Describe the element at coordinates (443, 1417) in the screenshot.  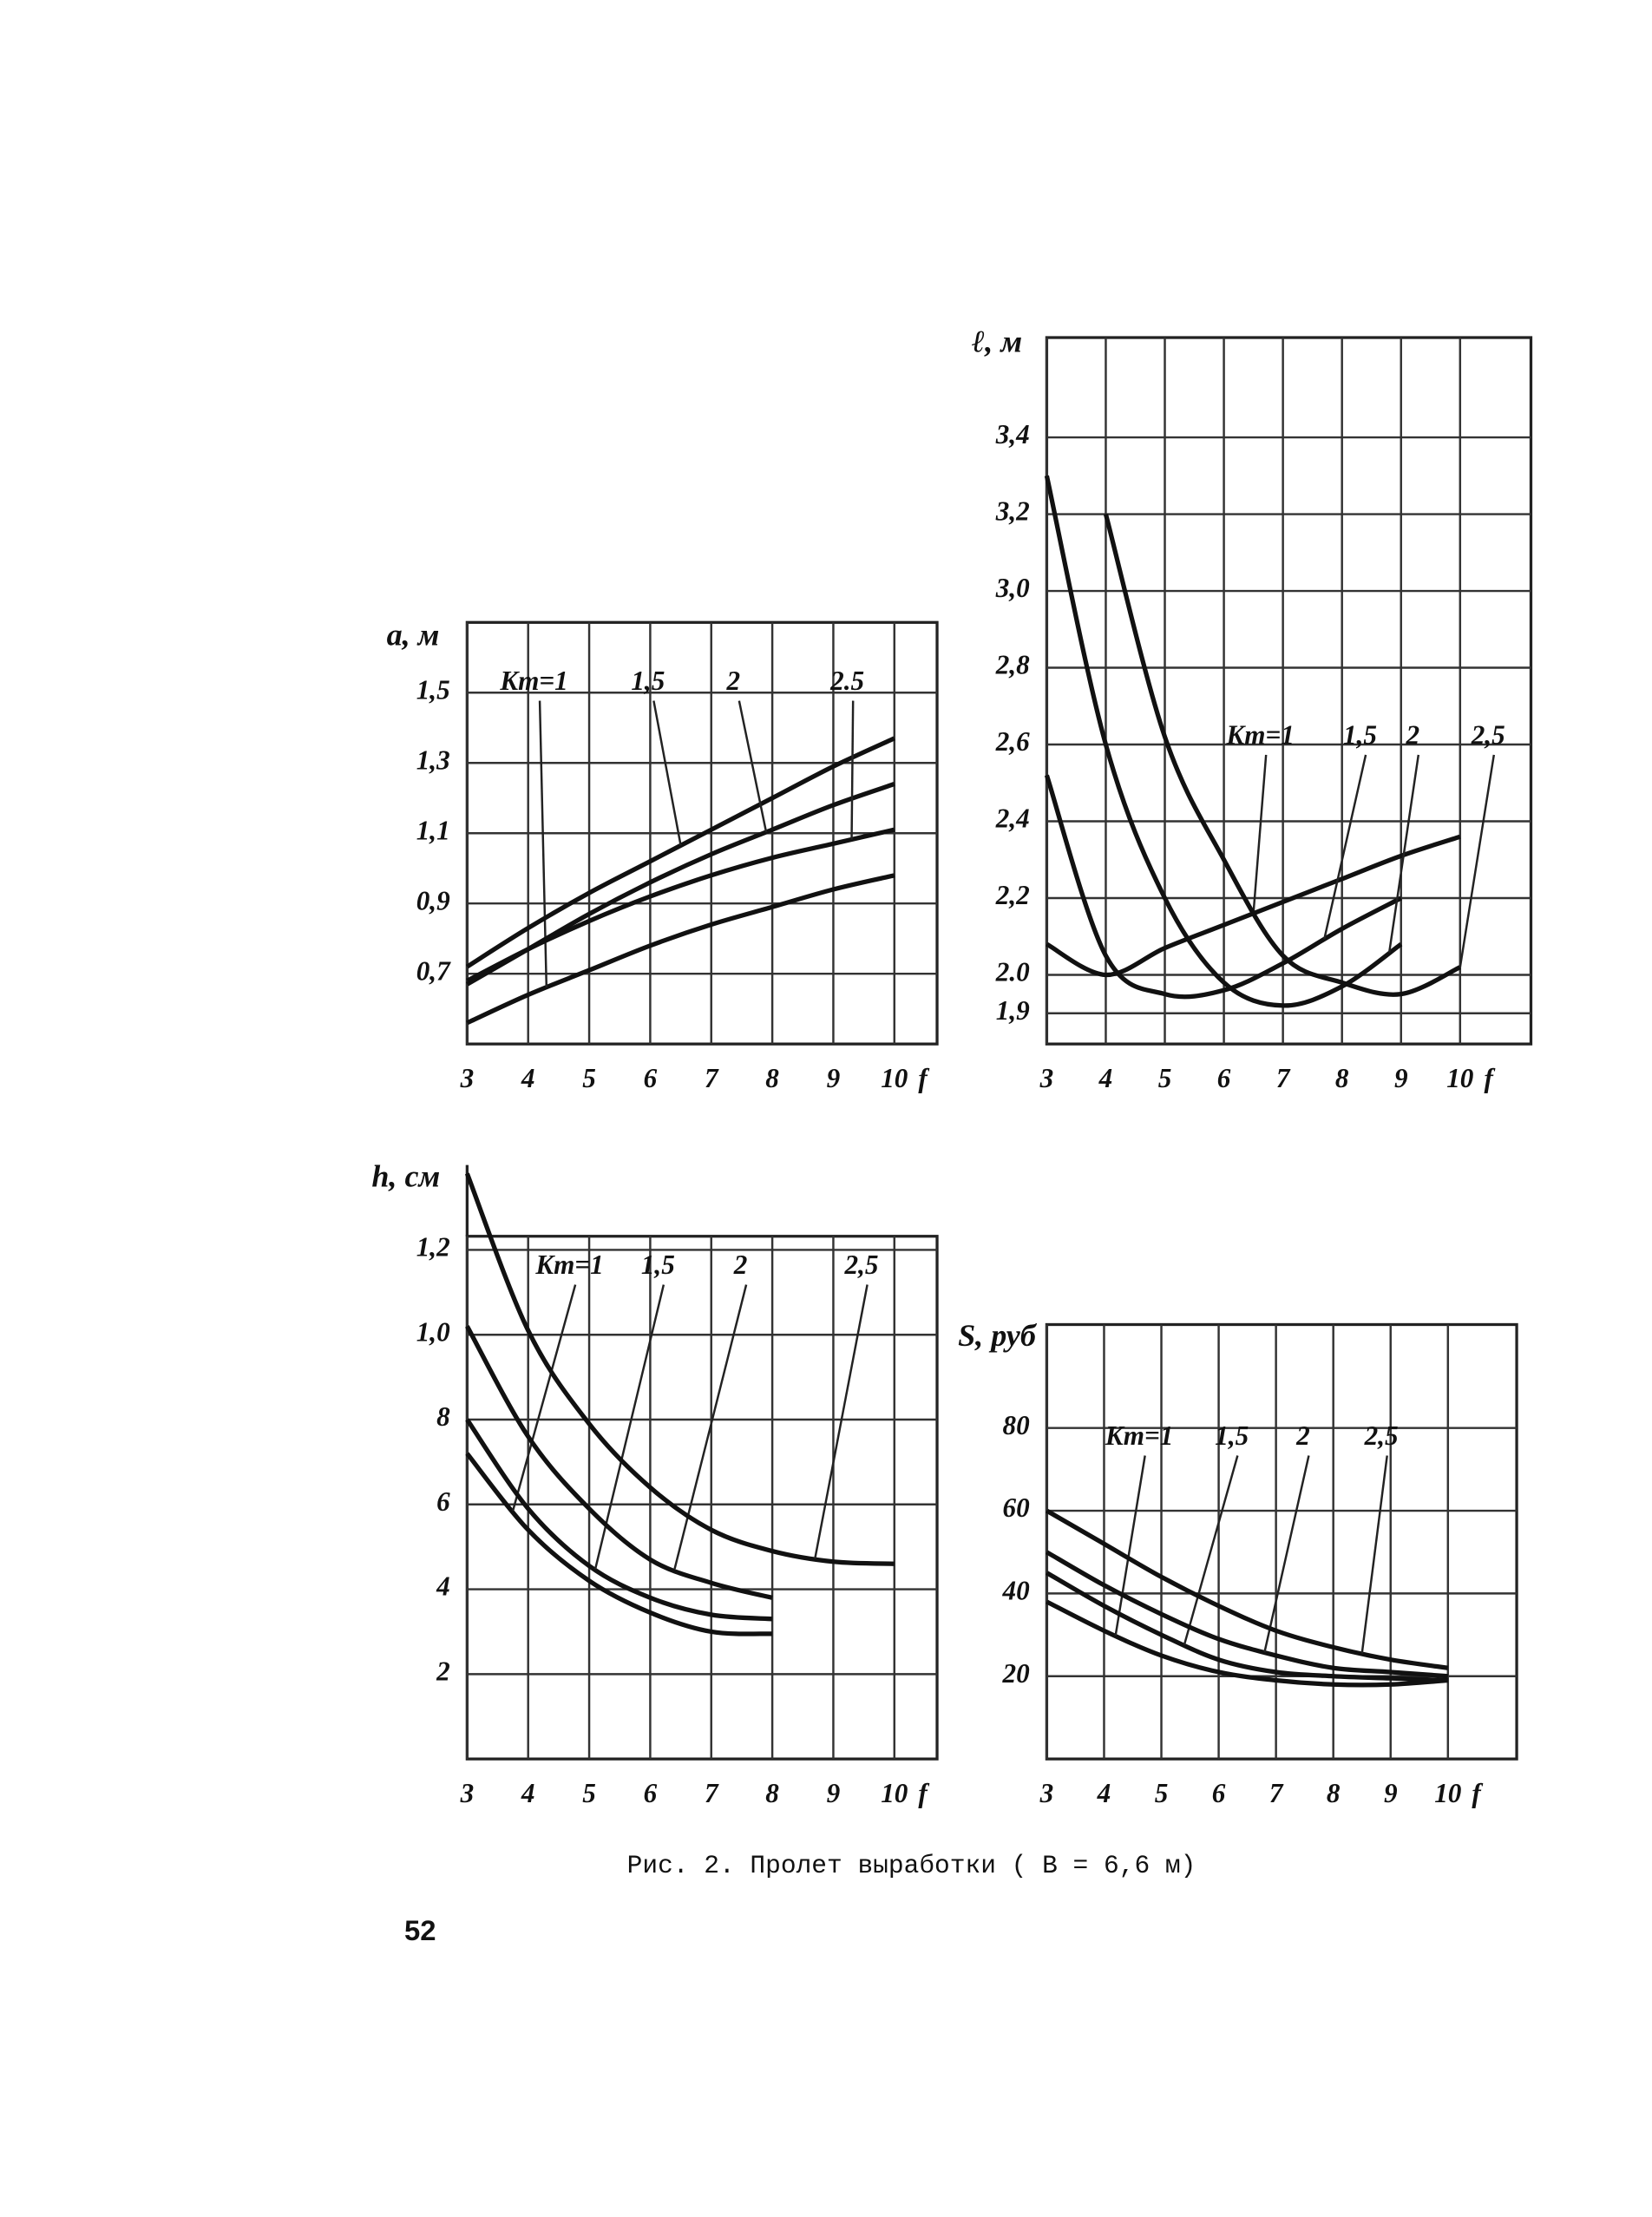
I see `y-tick-label: 8` at that location.